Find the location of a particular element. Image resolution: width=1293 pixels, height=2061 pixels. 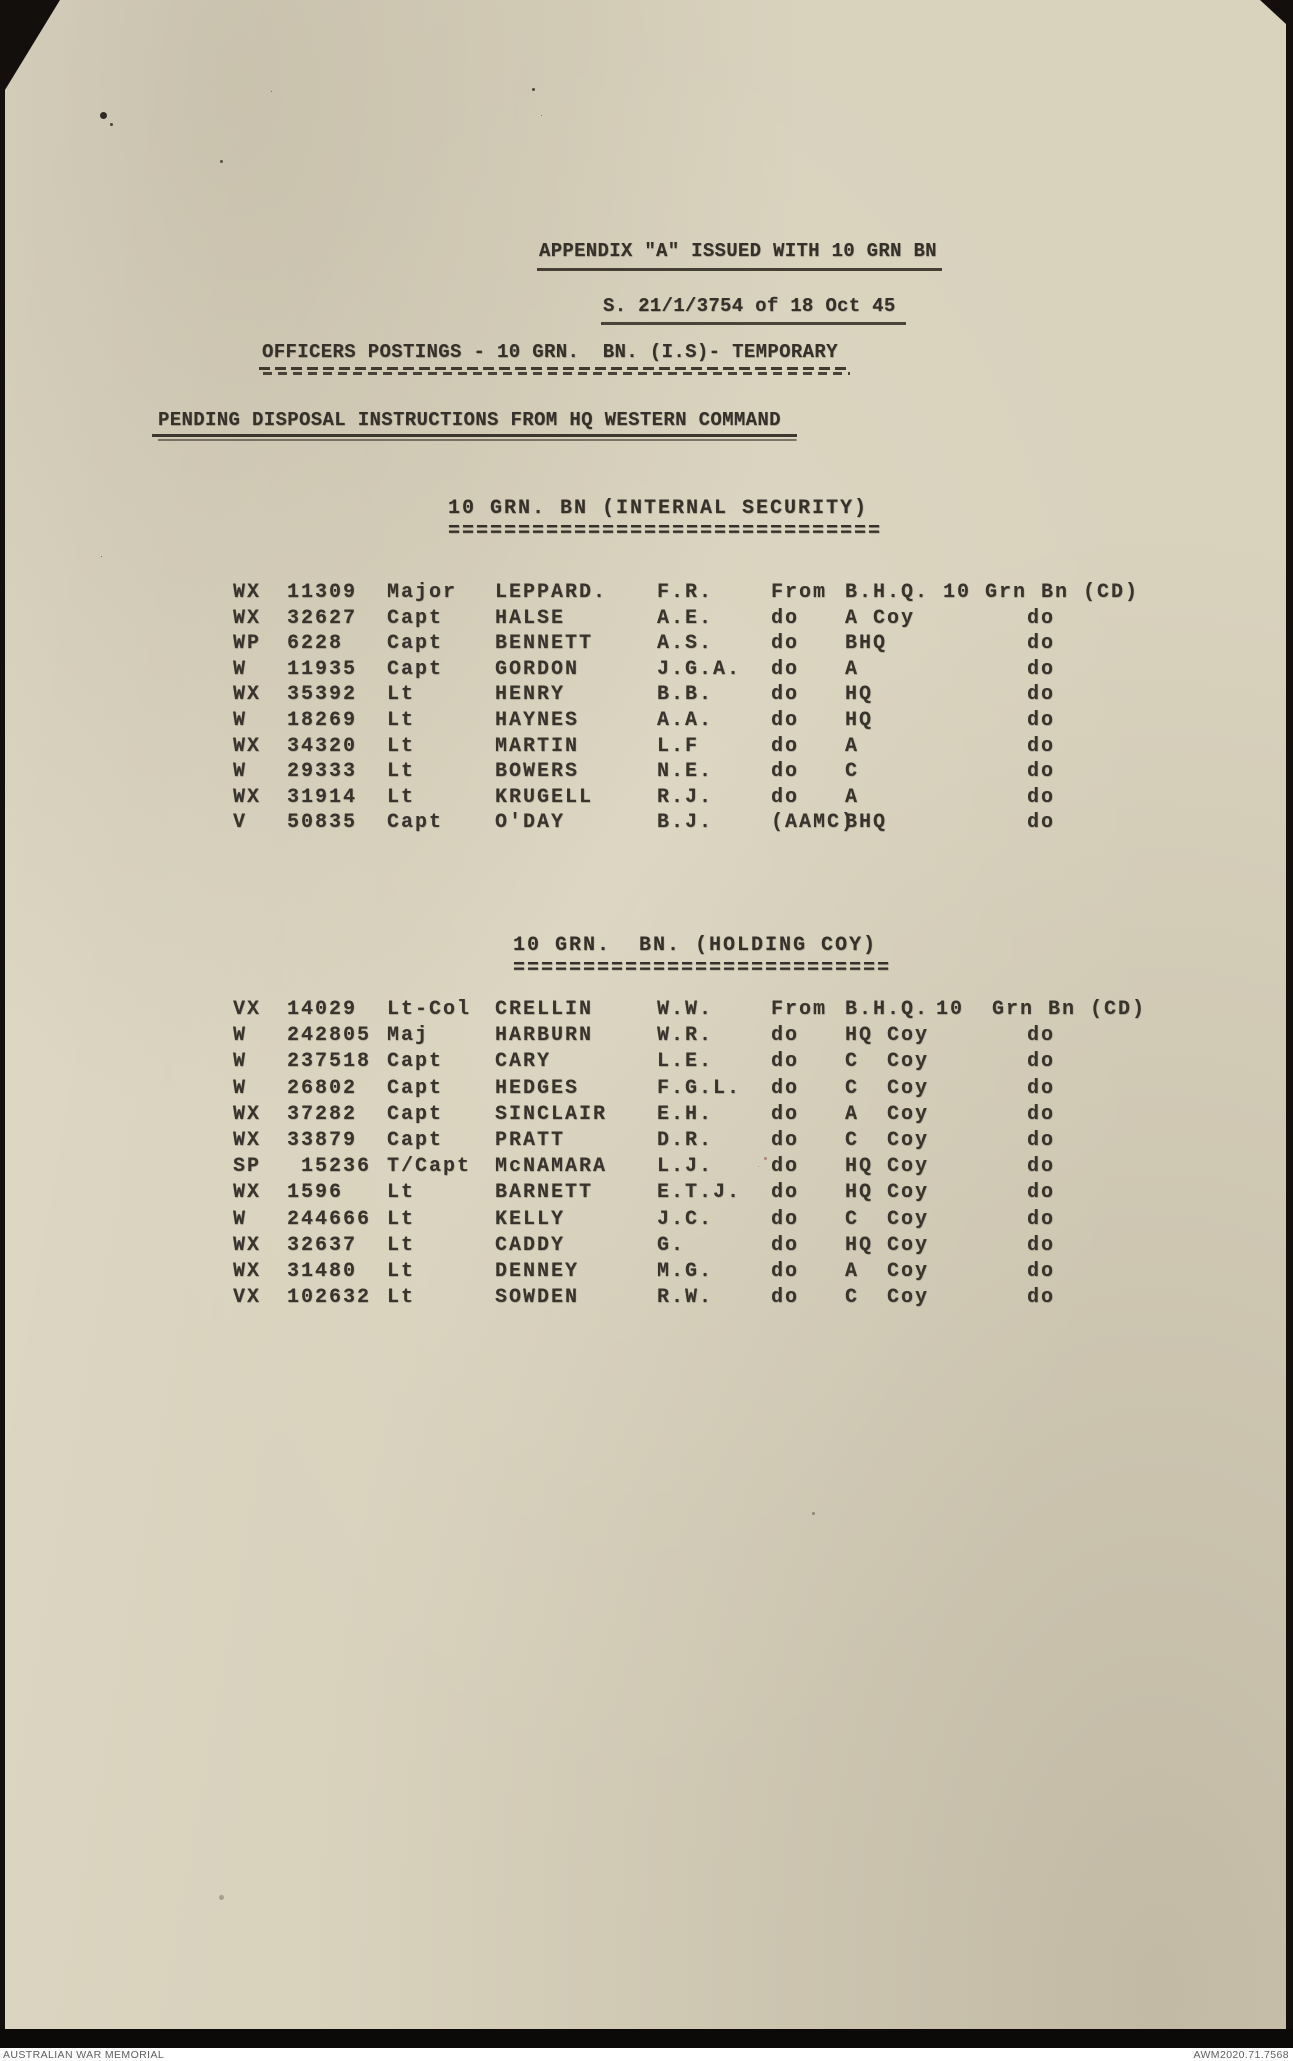

cell-number: 242805 is located at coordinates (329, 1036).